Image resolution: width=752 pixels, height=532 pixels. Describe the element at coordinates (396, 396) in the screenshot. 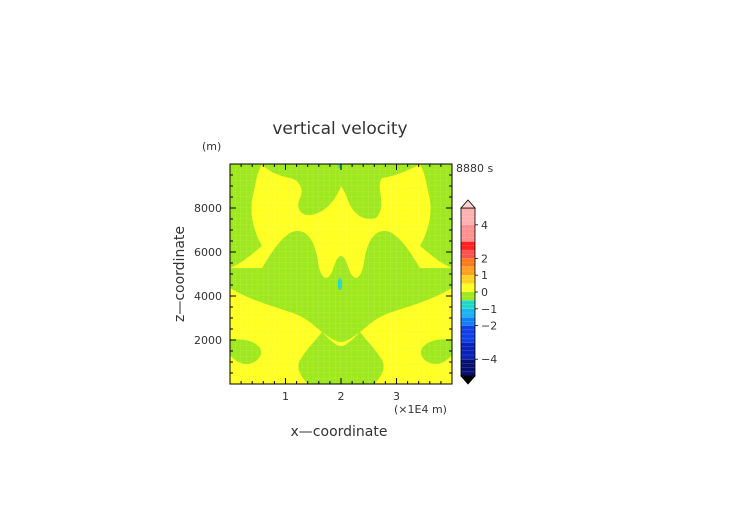

I see `x-tick-label: 3` at that location.